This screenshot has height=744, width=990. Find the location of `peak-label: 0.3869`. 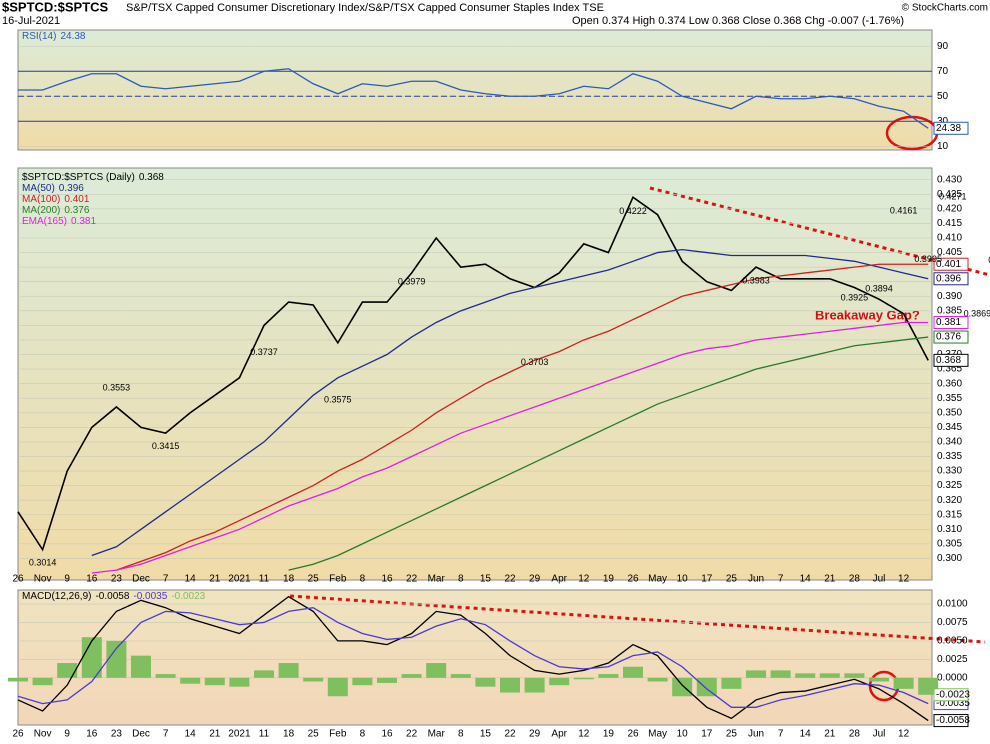

peak-label: 0.3869 is located at coordinates (977, 314).